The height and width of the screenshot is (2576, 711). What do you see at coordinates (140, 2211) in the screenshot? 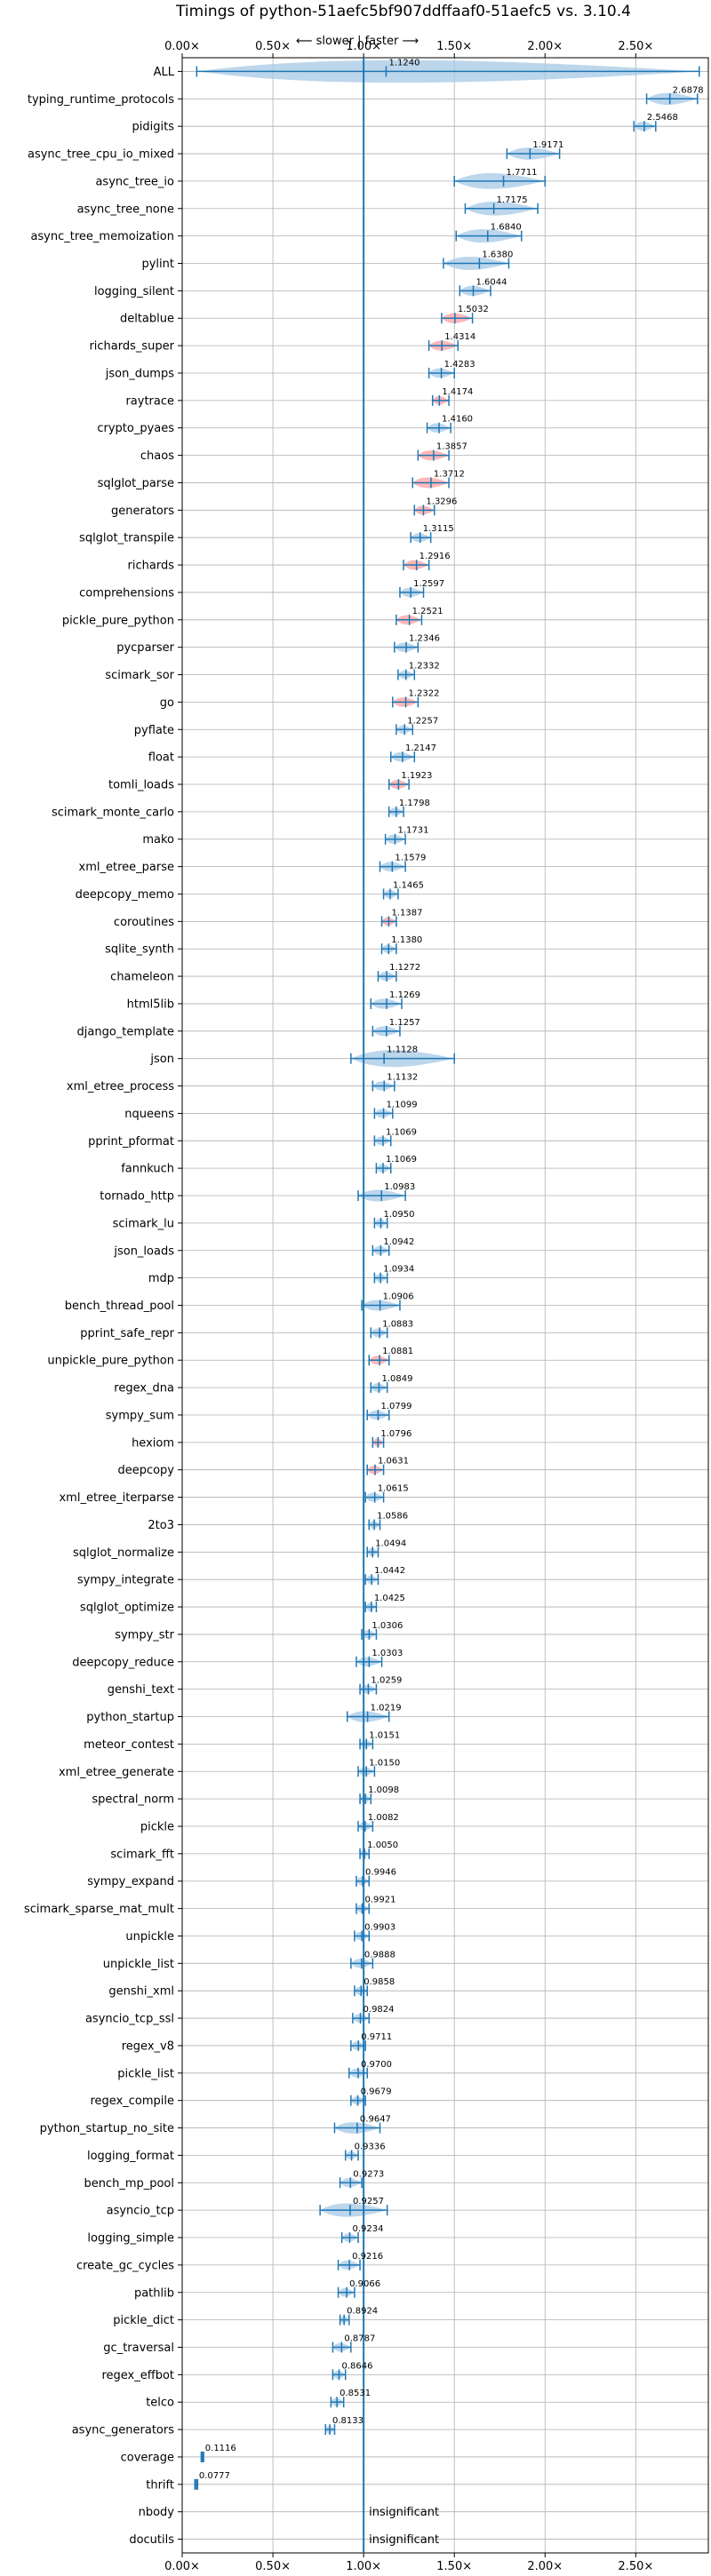
I see `category-label: asyncio_tcp` at bounding box center [140, 2211].